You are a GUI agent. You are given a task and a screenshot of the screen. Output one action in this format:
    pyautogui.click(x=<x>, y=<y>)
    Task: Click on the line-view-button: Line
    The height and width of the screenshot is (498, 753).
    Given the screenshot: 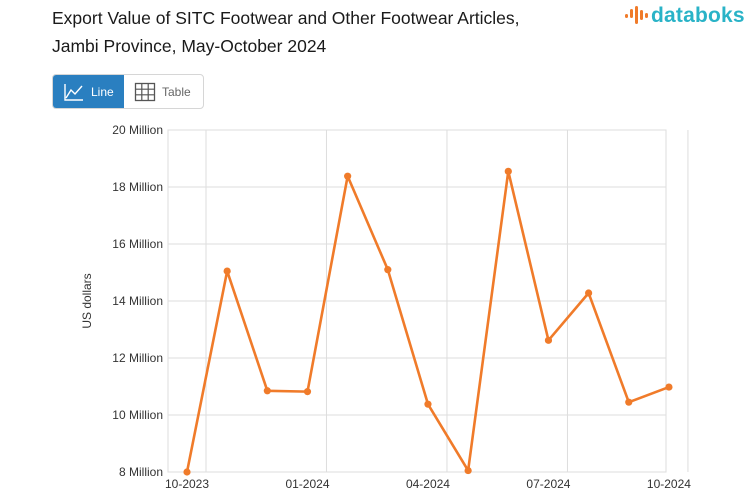 What is the action you would take?
    pyautogui.click(x=88, y=91)
    